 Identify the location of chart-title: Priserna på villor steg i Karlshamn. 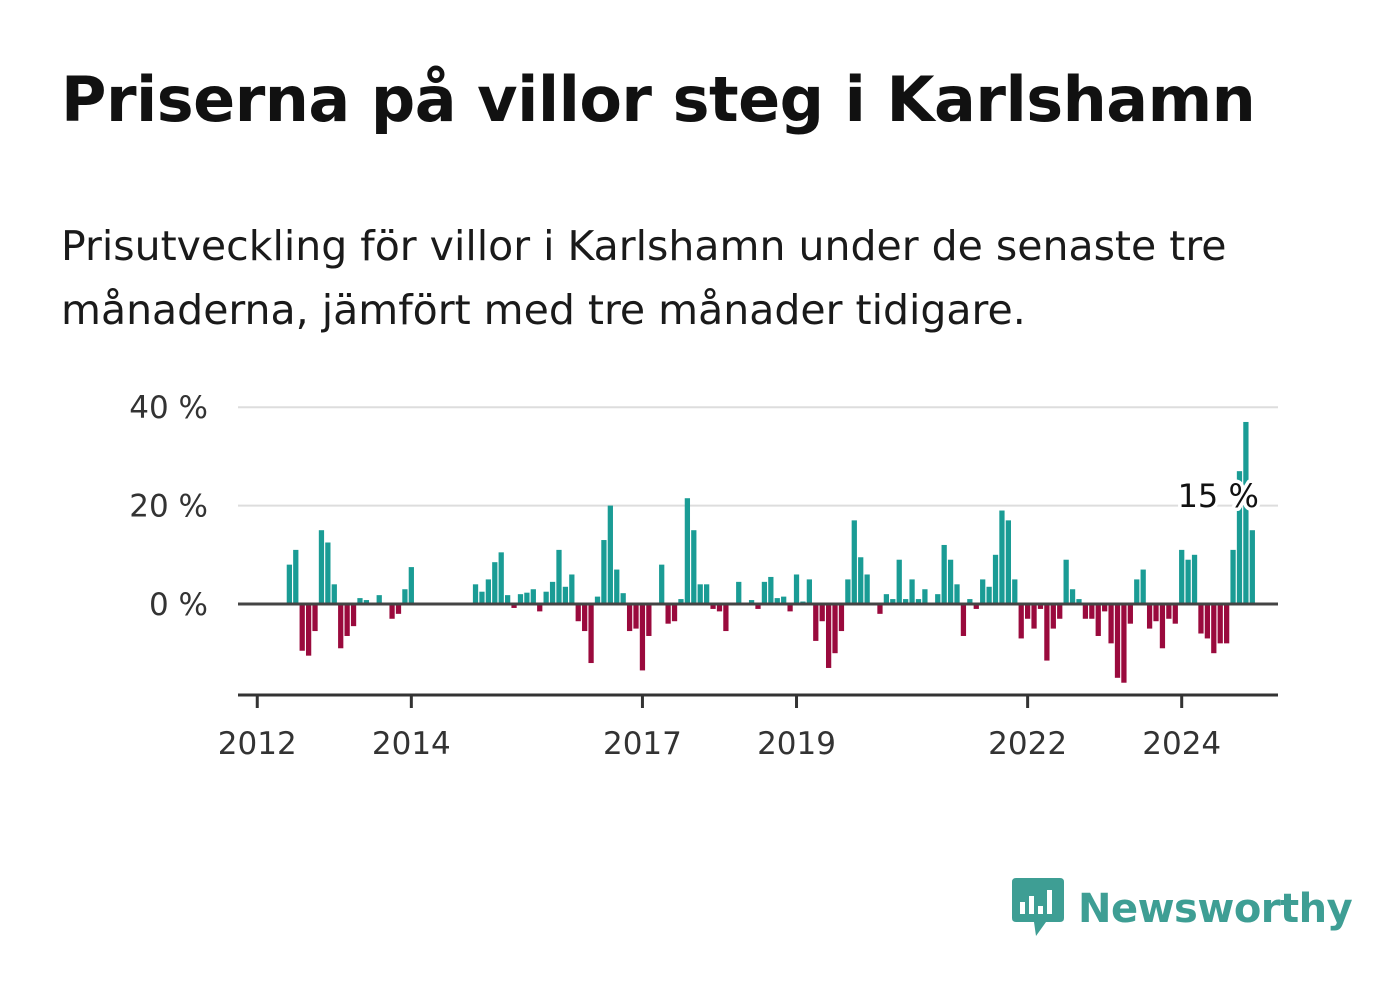
(658, 99).